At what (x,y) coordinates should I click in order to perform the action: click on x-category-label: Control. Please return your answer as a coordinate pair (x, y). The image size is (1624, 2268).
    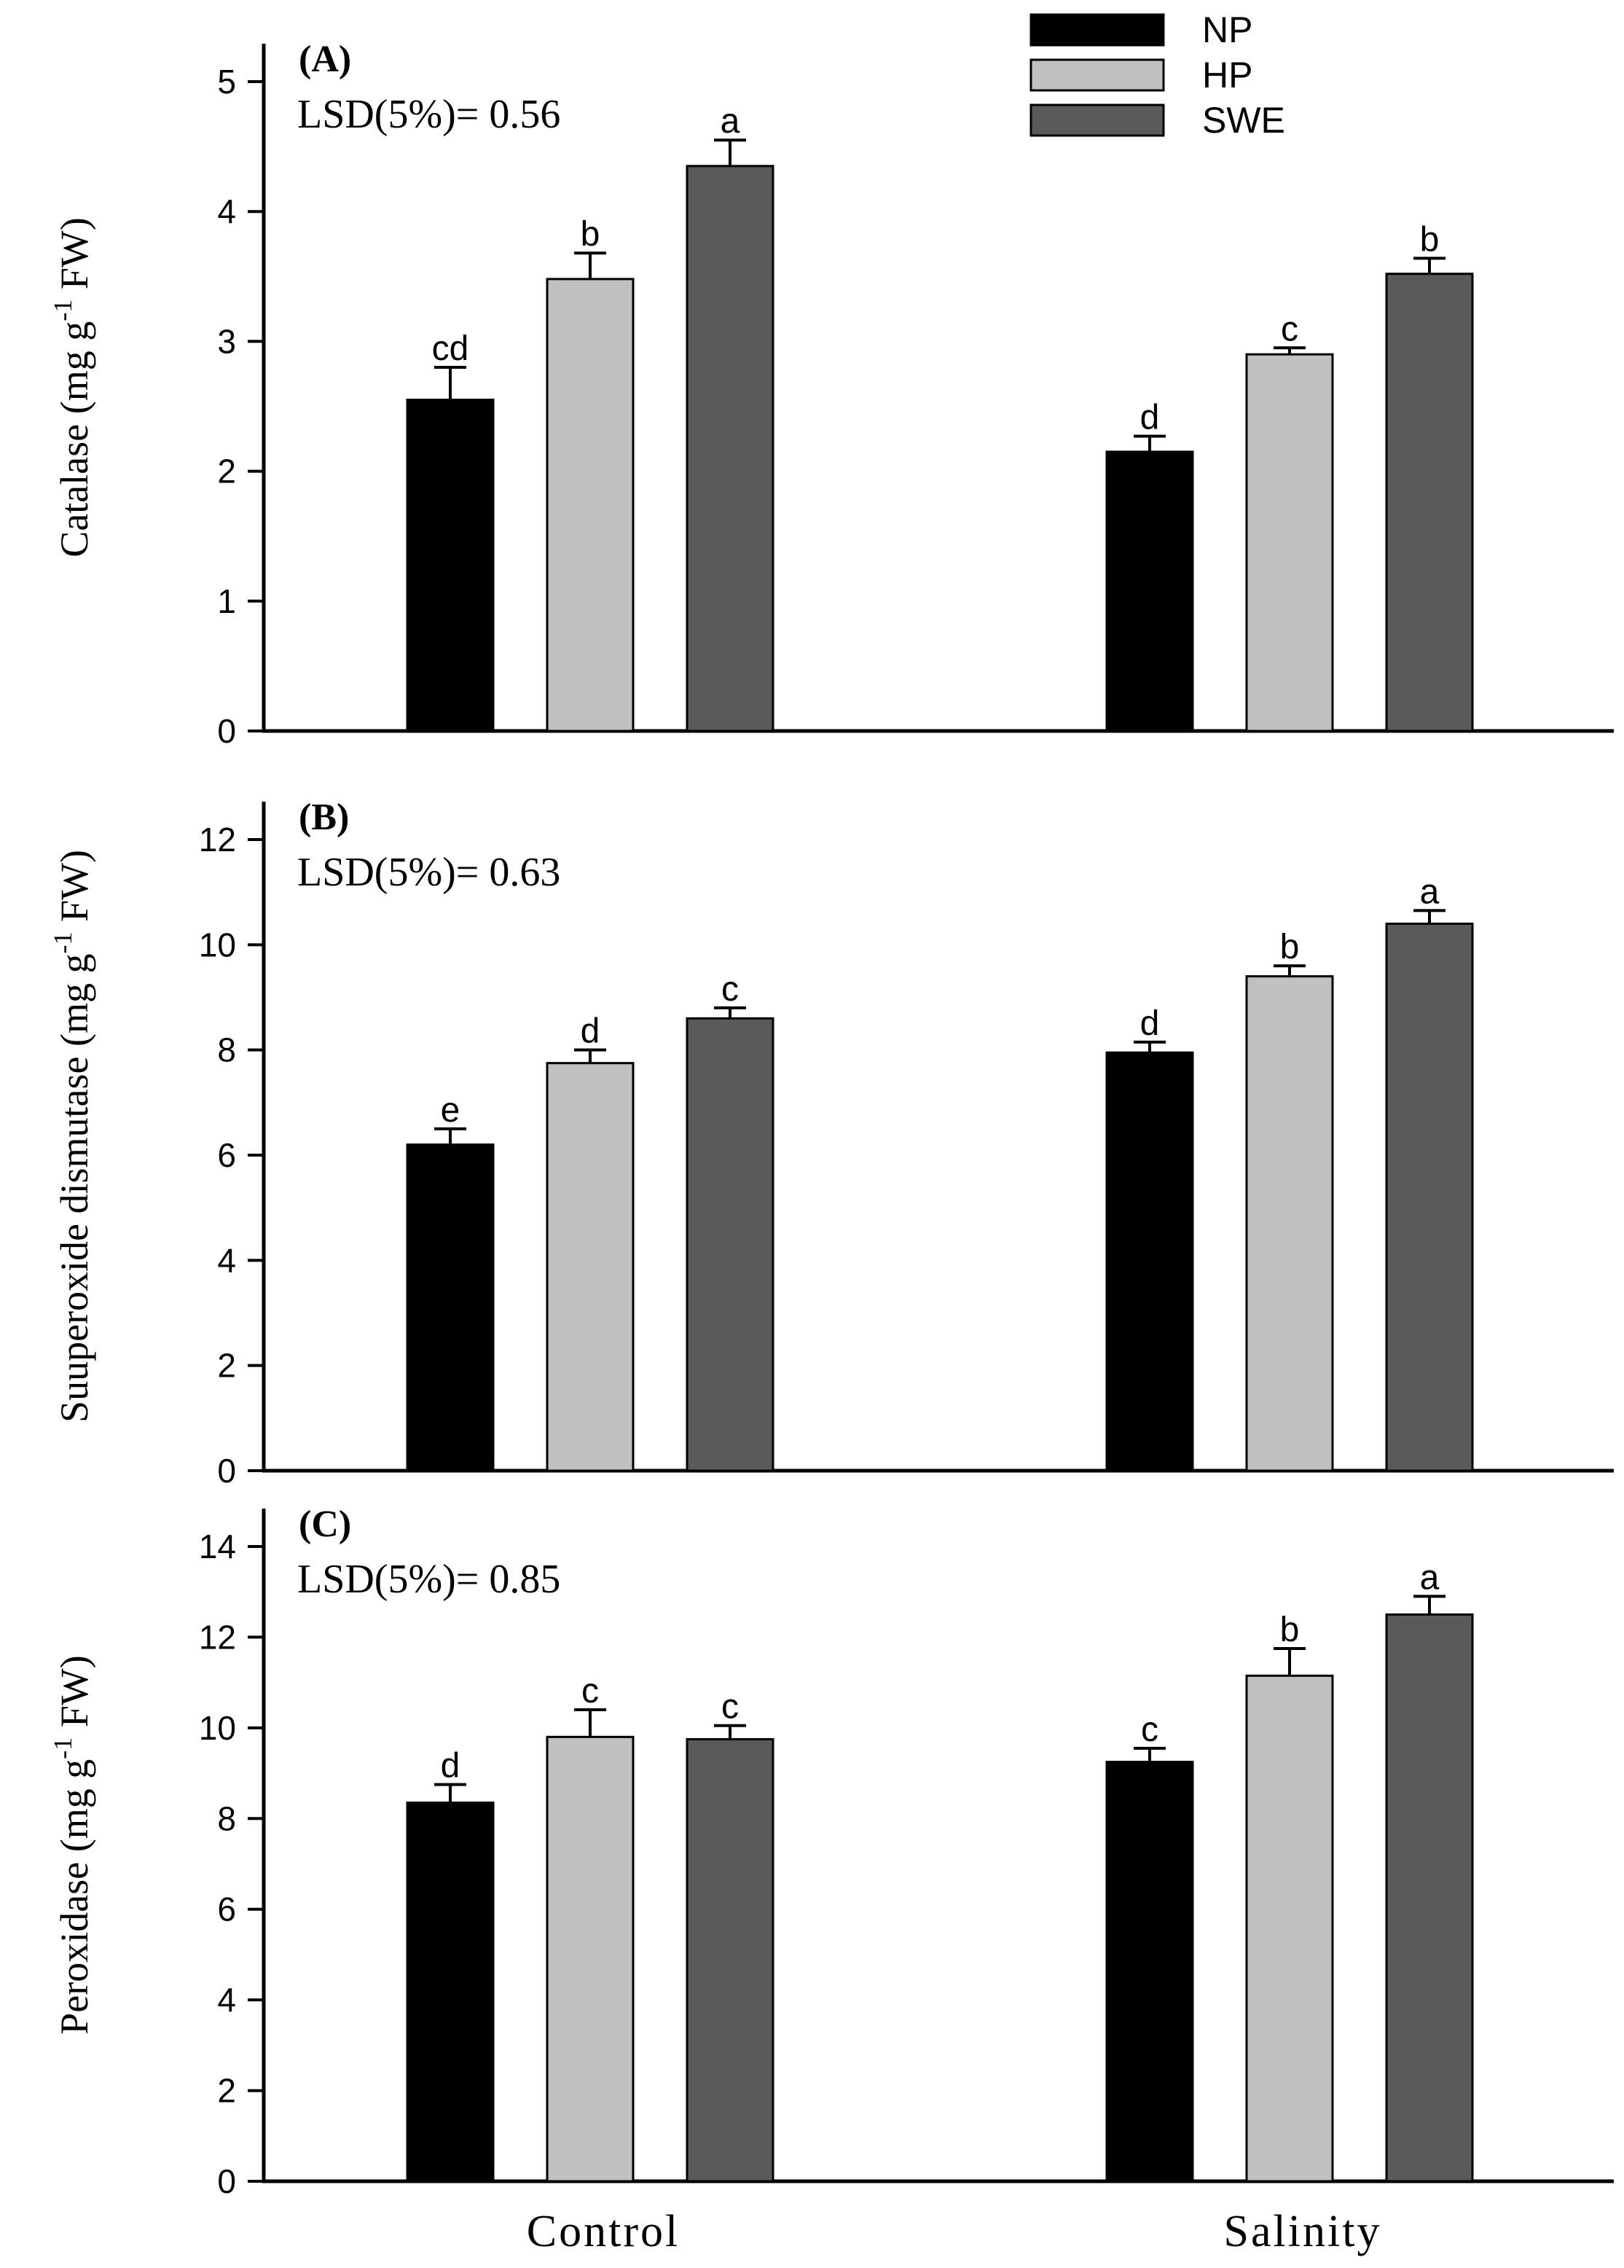
    Looking at the image, I should click on (603, 2232).